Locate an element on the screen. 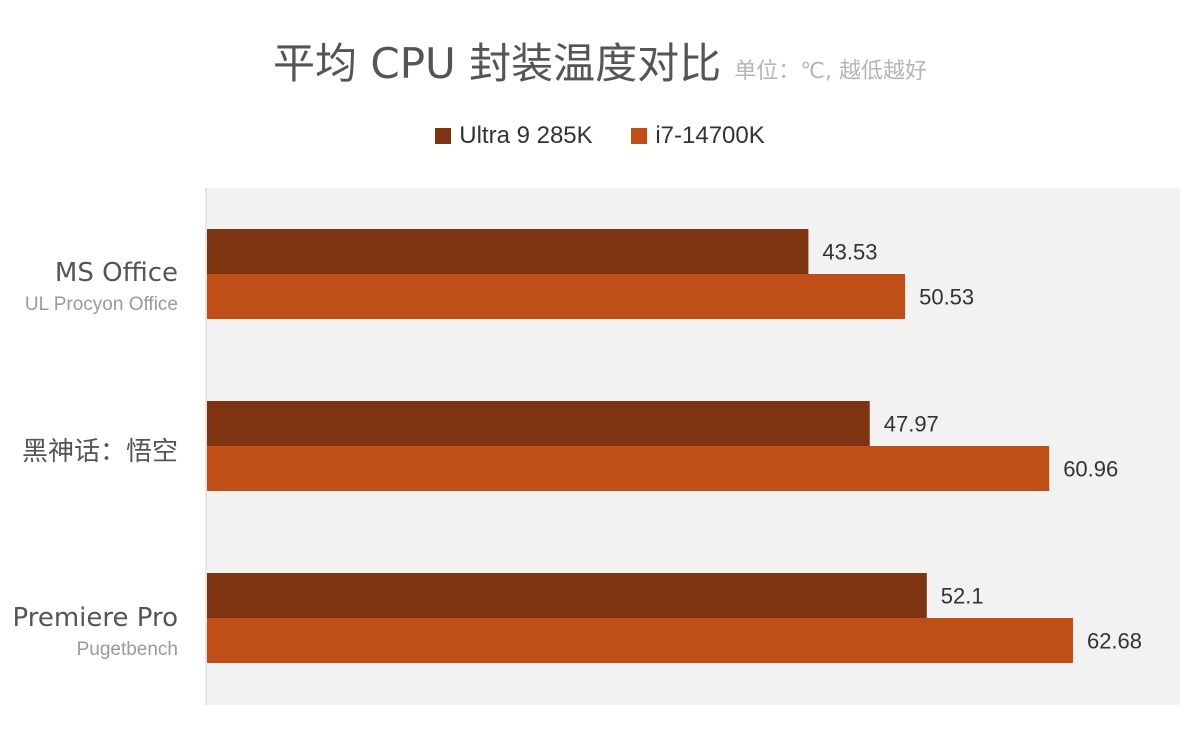 The height and width of the screenshot is (730, 1200). category-label-wukong: 黑神话：悟空 is located at coordinates (100, 449).